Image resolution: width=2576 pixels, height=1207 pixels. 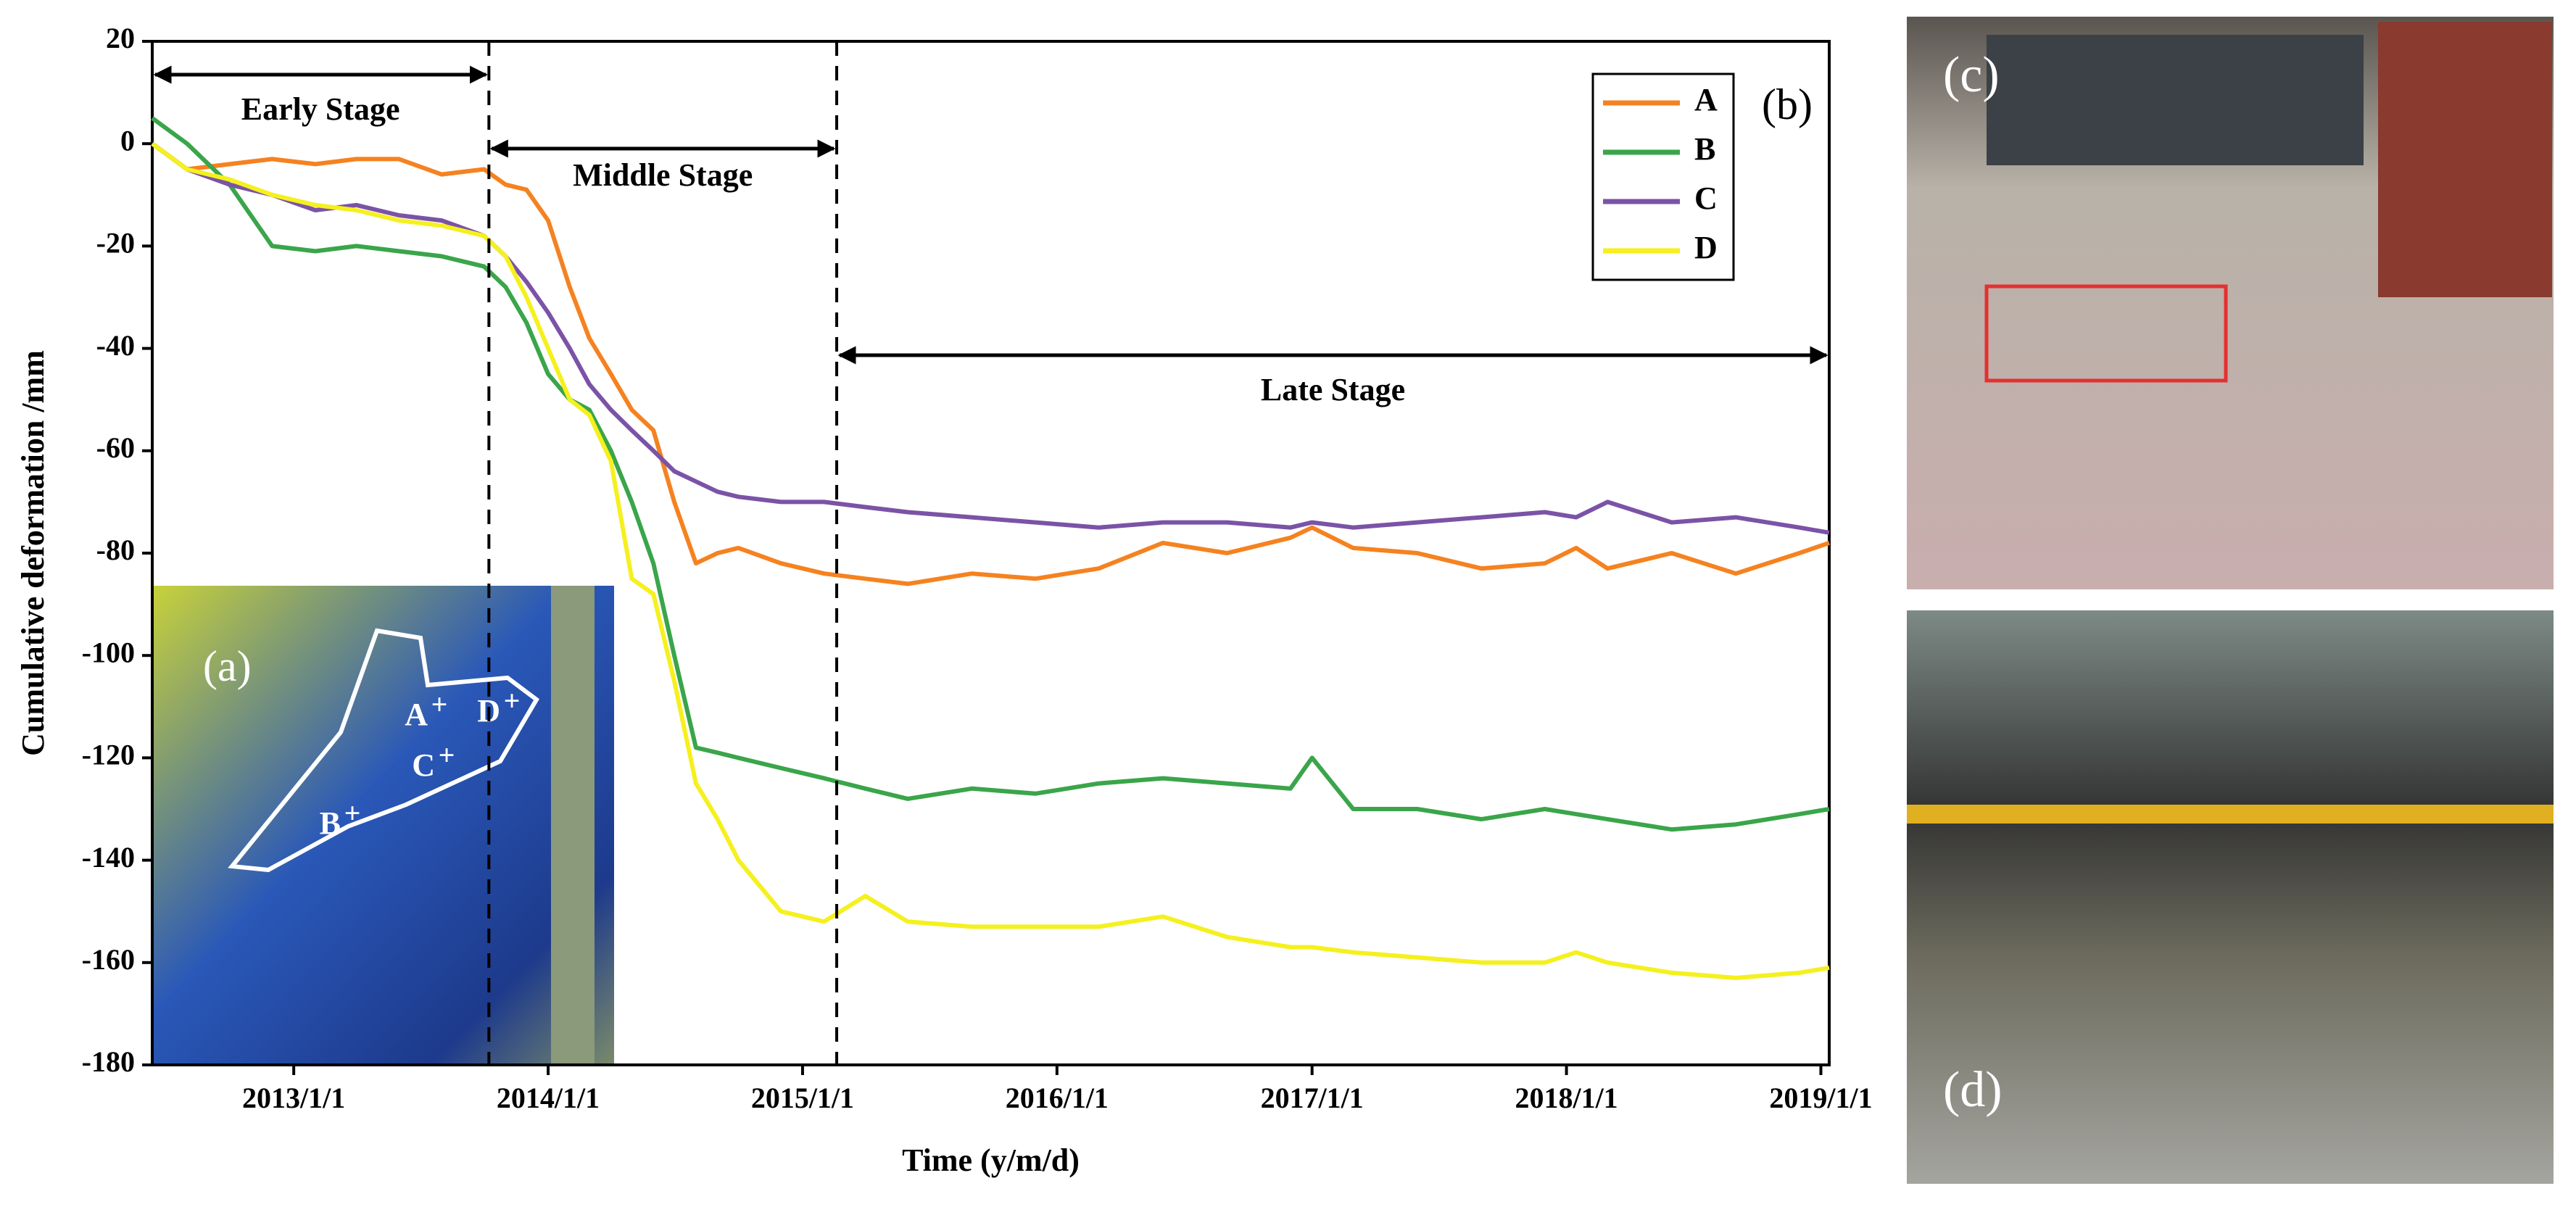 What do you see at coordinates (1706, 99) in the screenshot?
I see `legend-label: A` at bounding box center [1706, 99].